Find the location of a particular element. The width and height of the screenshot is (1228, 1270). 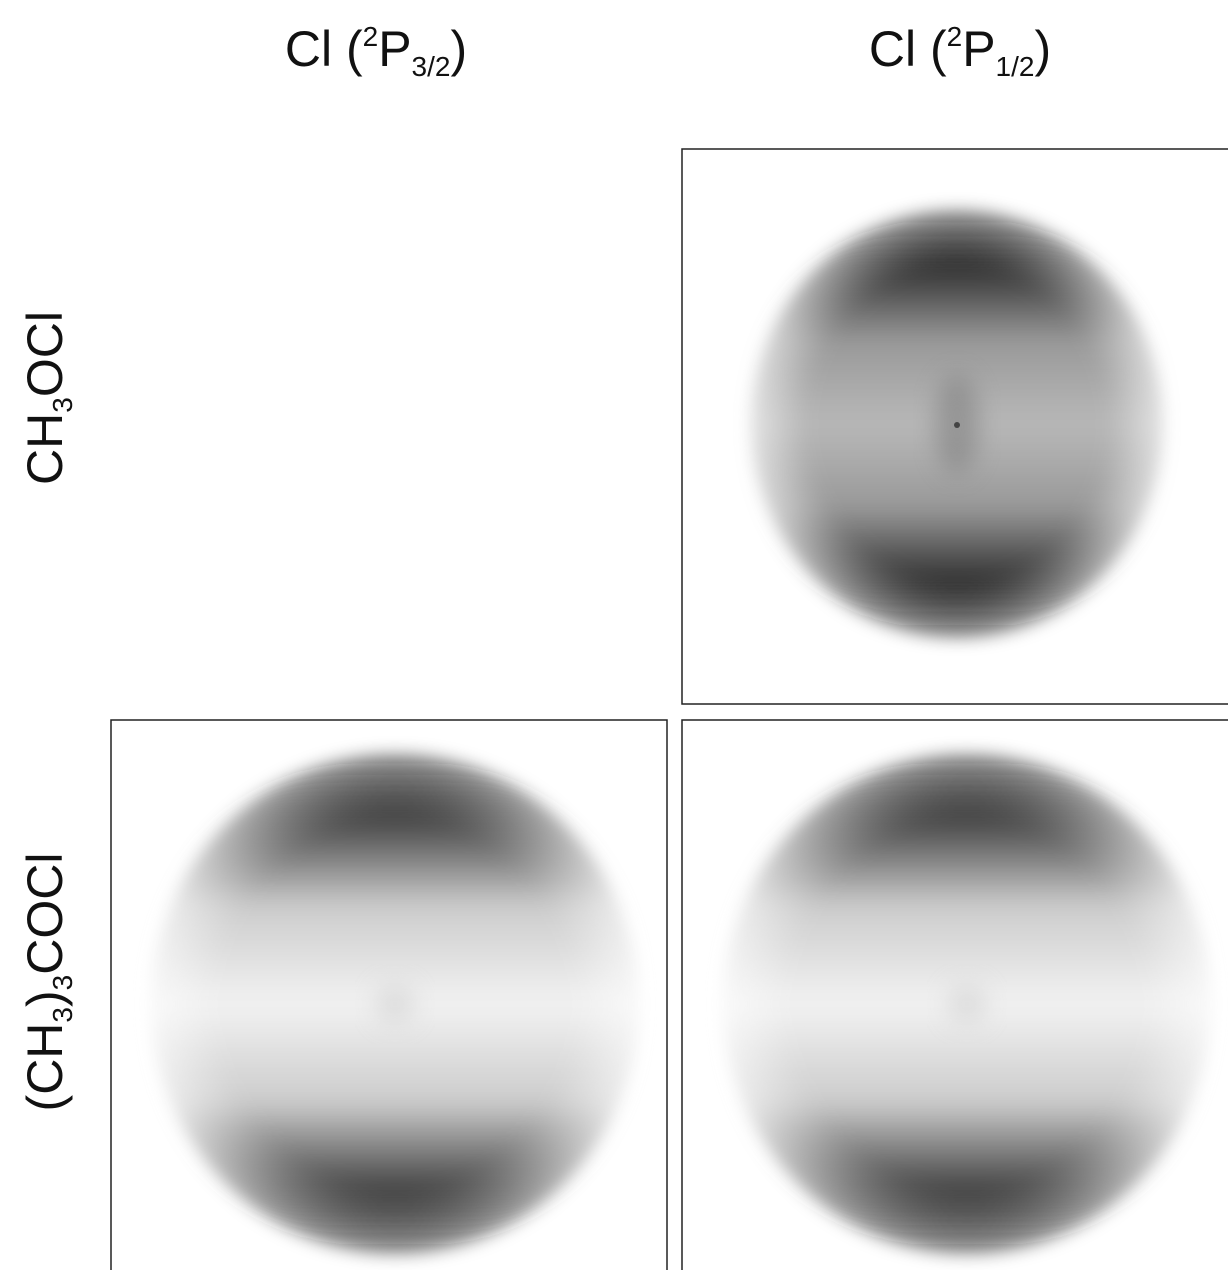

column-header: Cl (2P1/2) is located at coordinates (960, 51).